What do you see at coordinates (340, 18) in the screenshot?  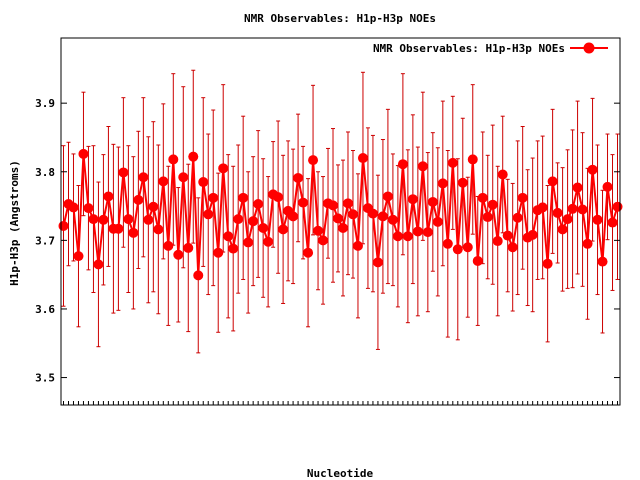 I see `chart-title: NMR Observables: H1p-H3p NOEs` at bounding box center [340, 18].